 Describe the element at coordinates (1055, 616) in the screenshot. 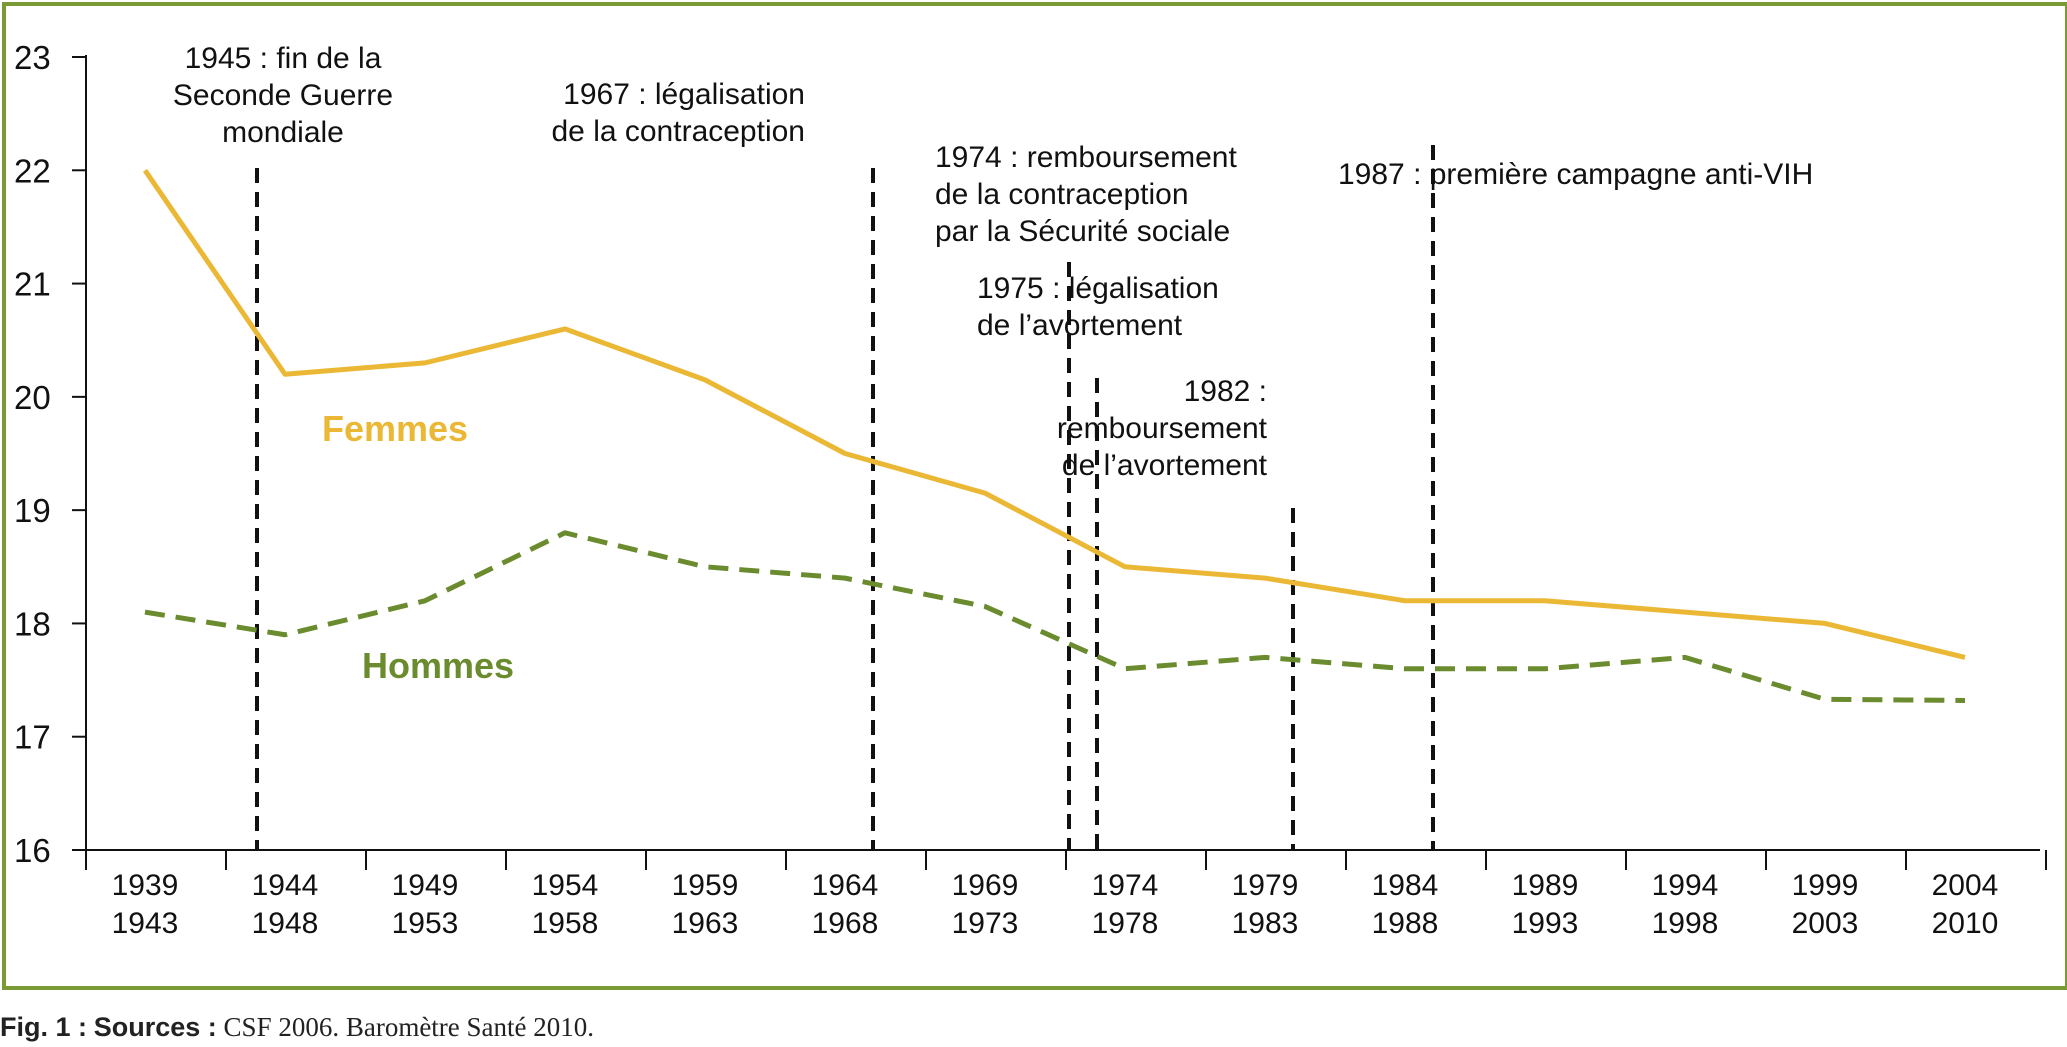

I see `series-line-hommes` at that location.